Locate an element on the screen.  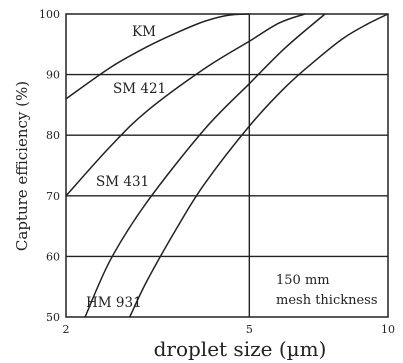
series-label-sm-421: SM 421 is located at coordinates (139, 89).